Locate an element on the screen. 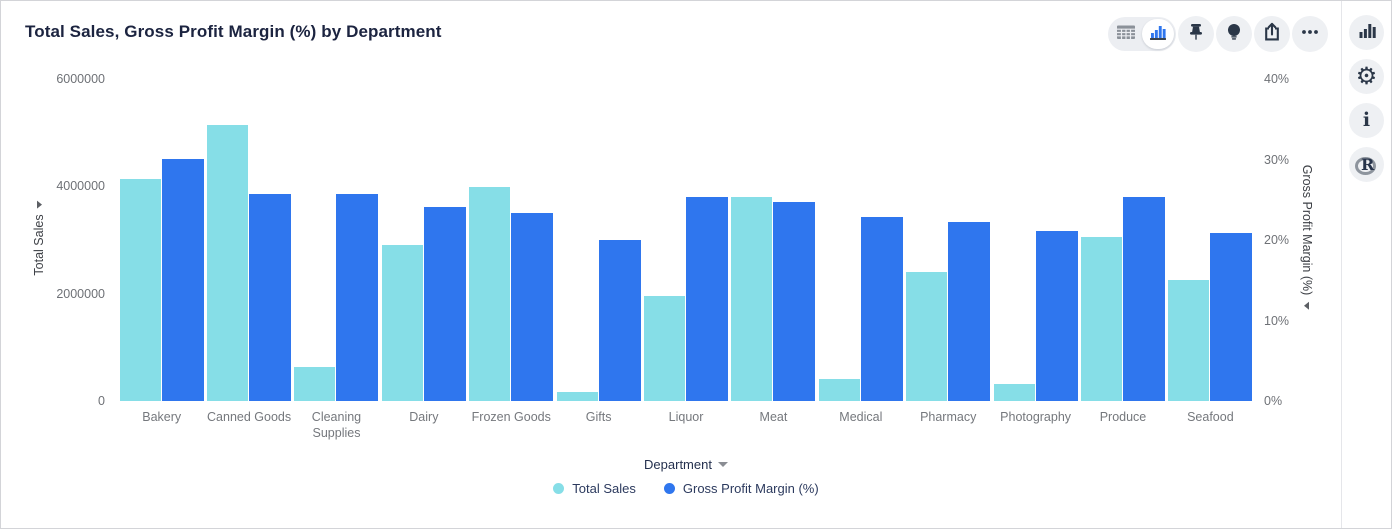 This screenshot has width=1392, height=529. left-axis-title: Total Sales is located at coordinates (39, 238).